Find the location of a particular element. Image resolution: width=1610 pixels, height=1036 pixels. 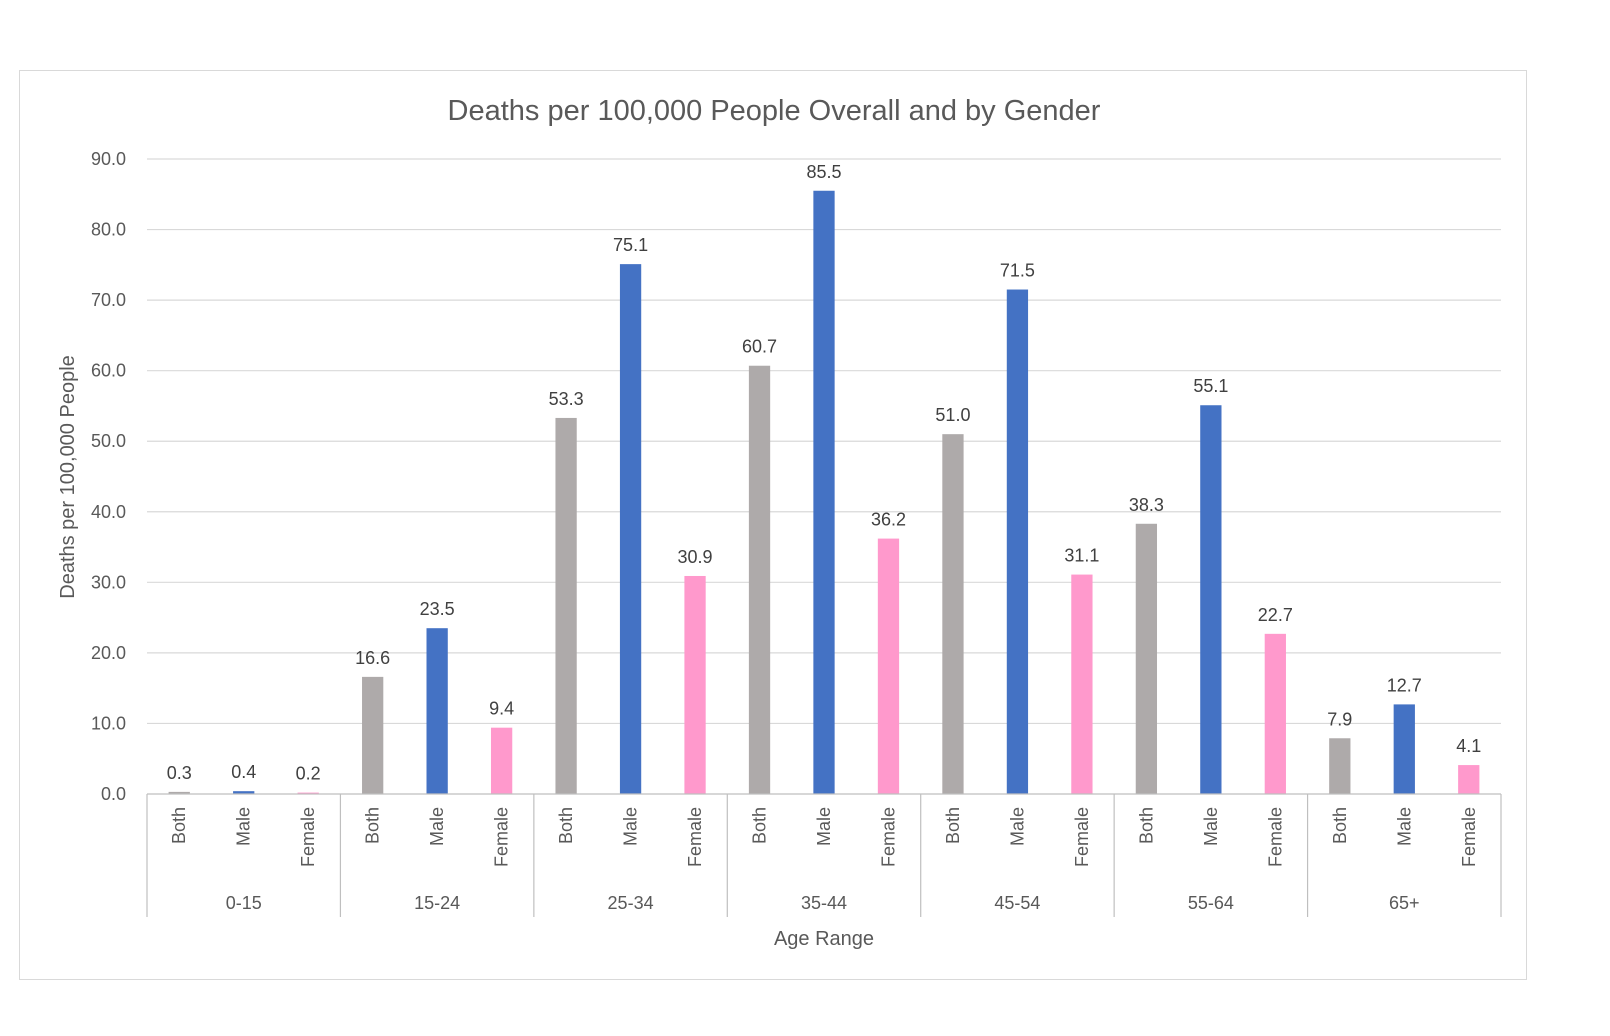

y-tick-label: 50.0 is located at coordinates (108, 441).